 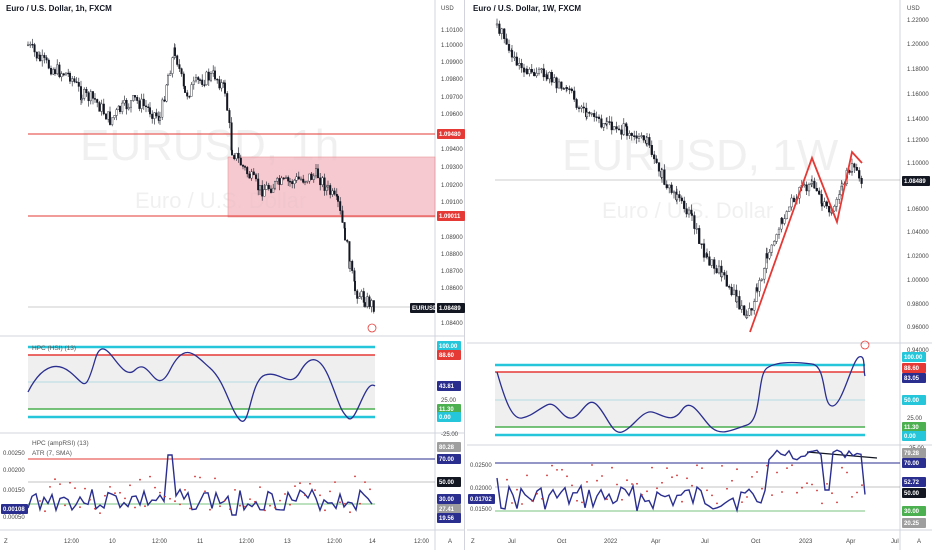 What do you see at coordinates (756, 542) in the screenshot?
I see `time-axis-label: Oct` at bounding box center [756, 542].